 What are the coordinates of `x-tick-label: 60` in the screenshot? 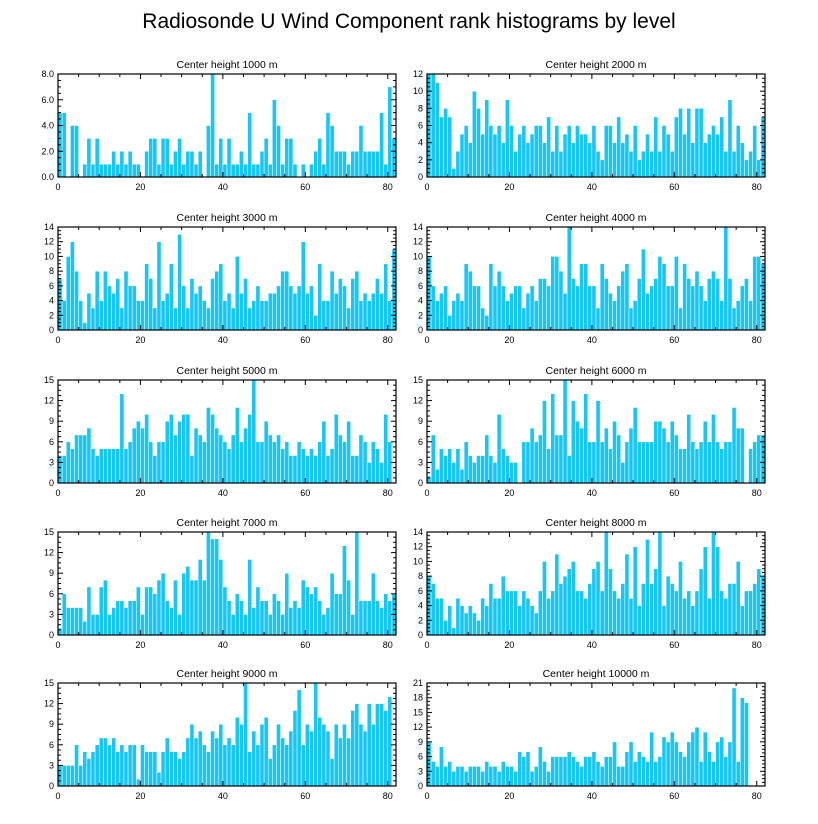 It's located at (674, 340).